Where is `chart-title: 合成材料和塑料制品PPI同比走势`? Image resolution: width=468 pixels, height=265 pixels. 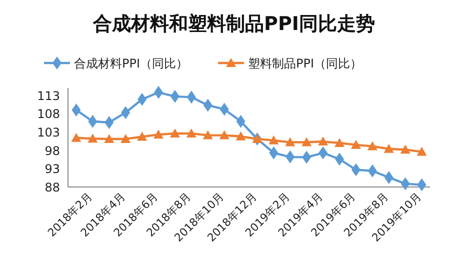
chart-title: 合成材料和塑料制品PPI同比走势 is located at coordinates (233, 24).